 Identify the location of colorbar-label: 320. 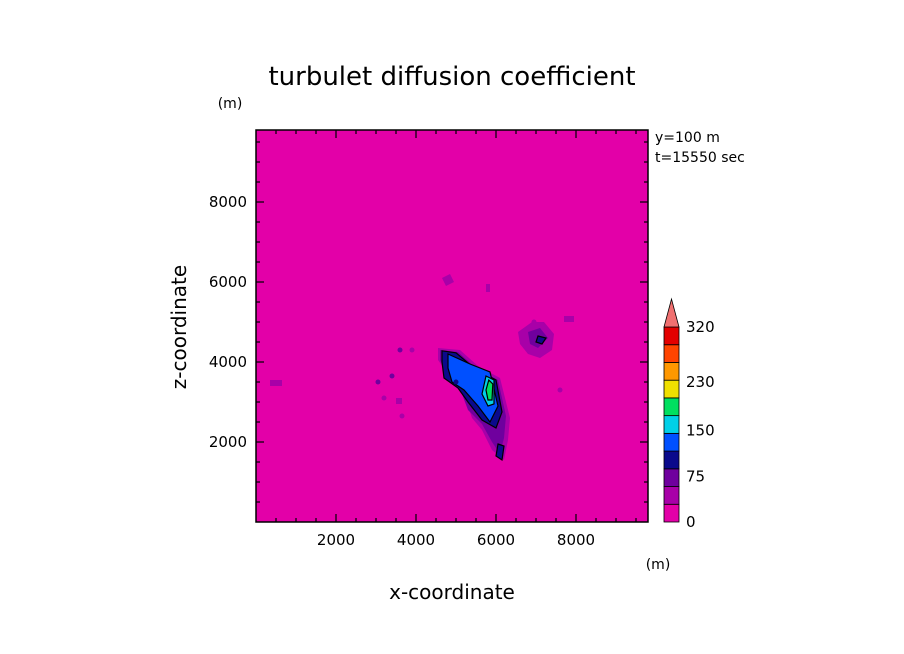
(700, 327).